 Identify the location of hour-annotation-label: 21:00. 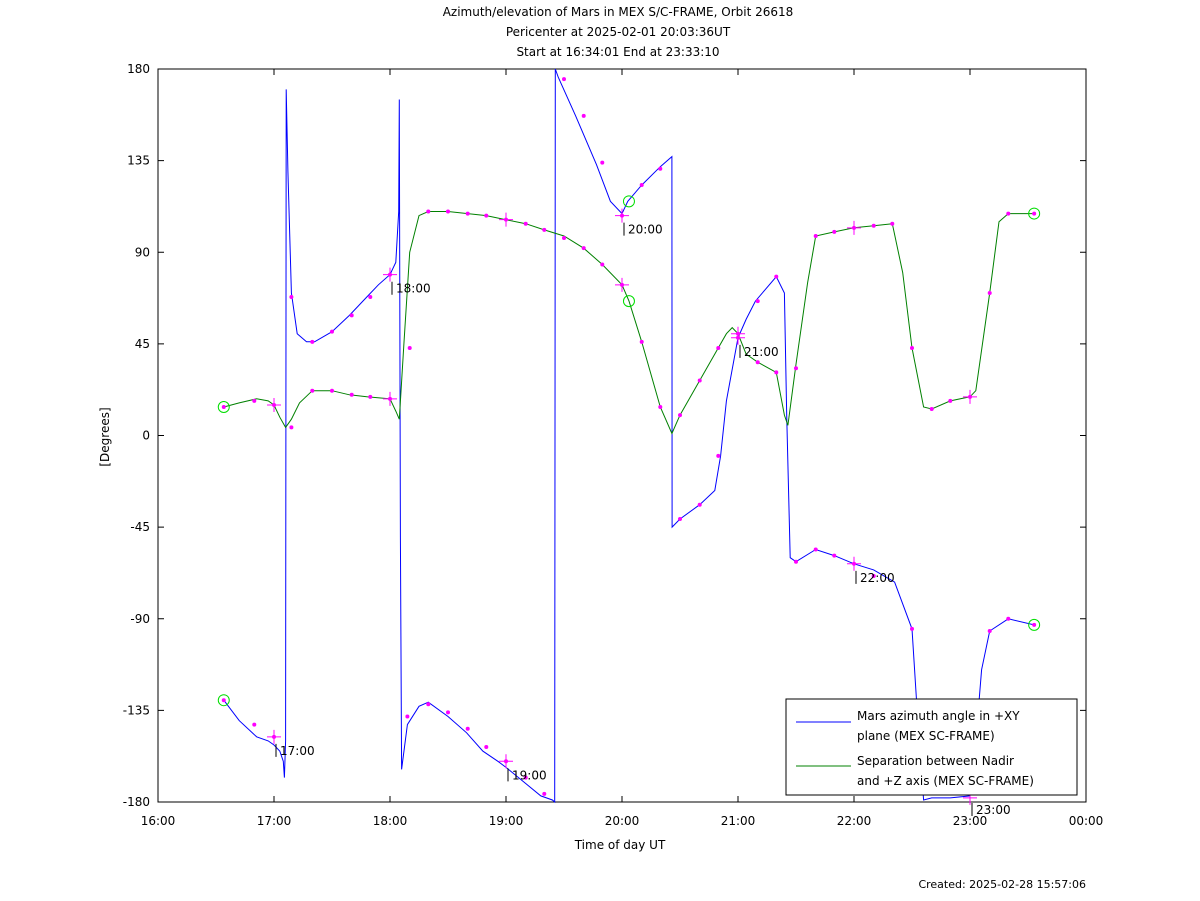
(761, 352).